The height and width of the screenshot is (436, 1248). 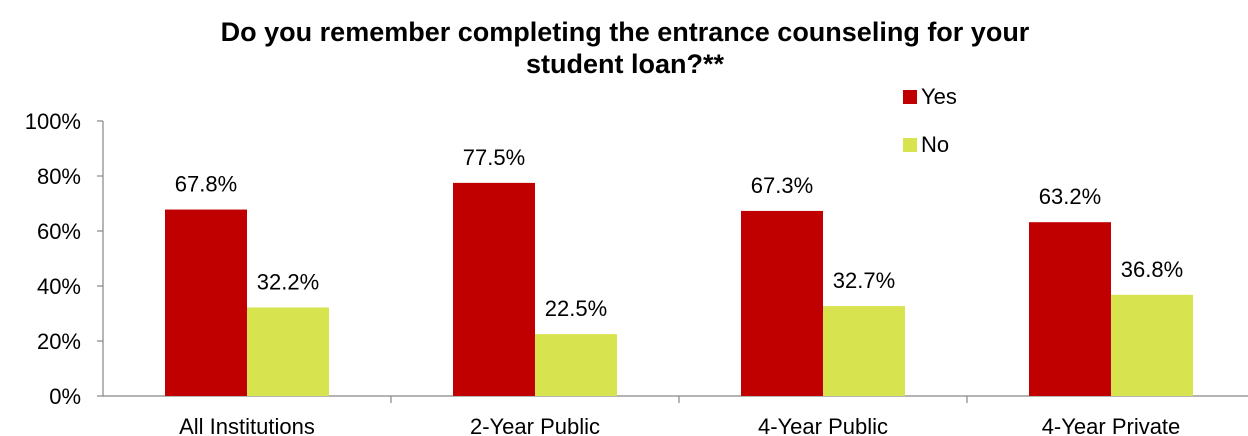 I want to click on legend-swatch-yes, so click(x=910, y=97).